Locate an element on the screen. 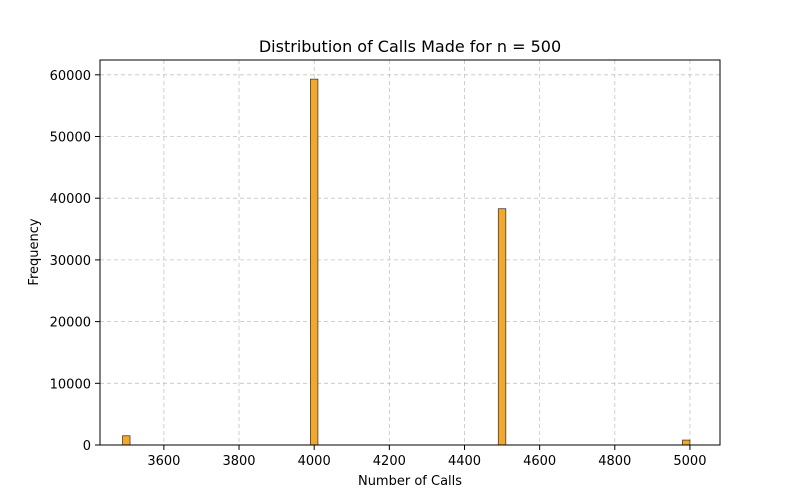 Image resolution: width=800 pixels, height=500 pixels. y-tick-label: 20000 is located at coordinates (70, 323).